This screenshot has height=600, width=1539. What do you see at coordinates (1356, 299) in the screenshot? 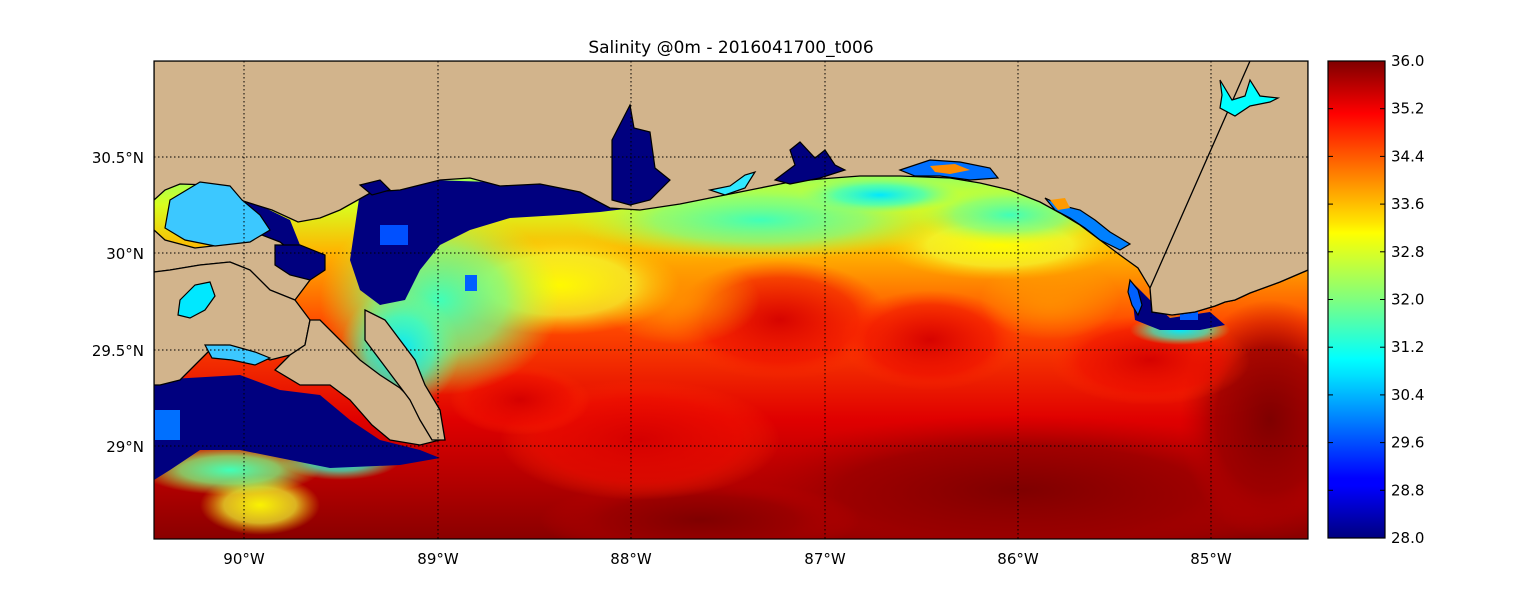
I see `colorbar-gradient` at bounding box center [1356, 299].